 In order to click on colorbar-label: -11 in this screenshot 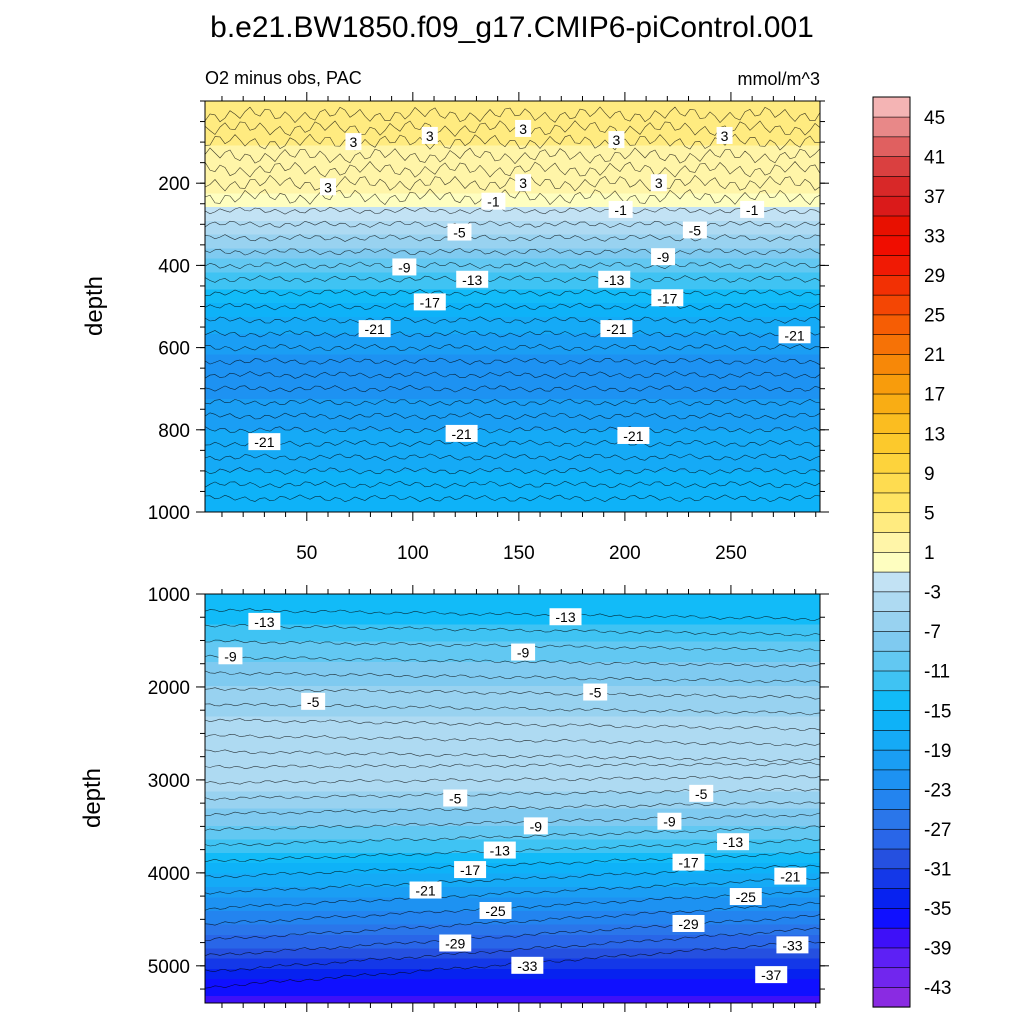, I will do `click(937, 672)`.